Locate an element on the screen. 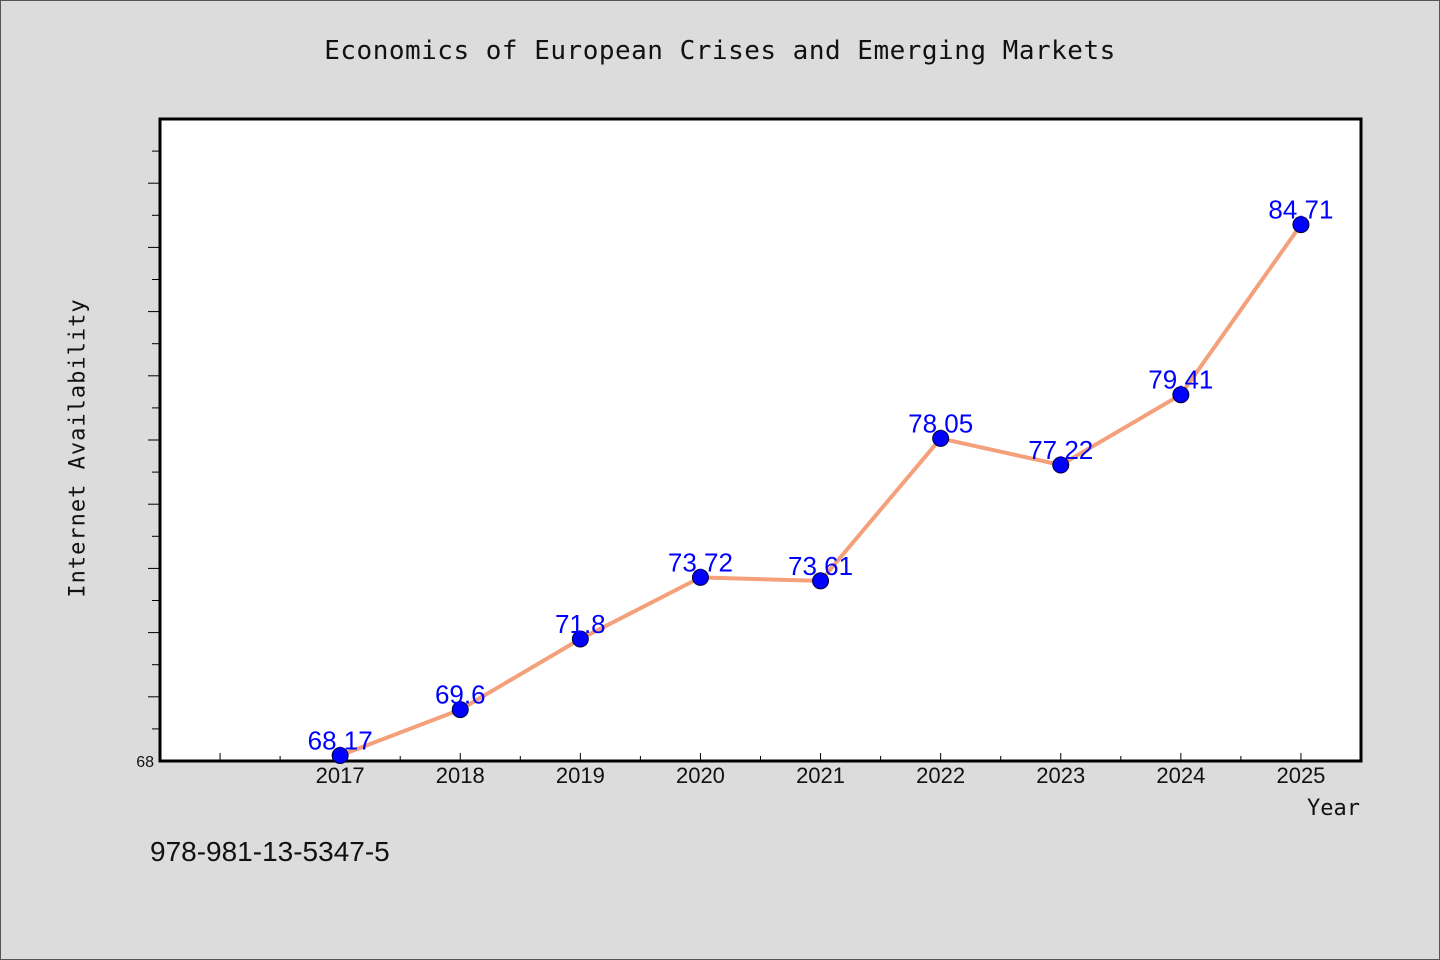  x-tick-label: 2017 is located at coordinates (340, 775).